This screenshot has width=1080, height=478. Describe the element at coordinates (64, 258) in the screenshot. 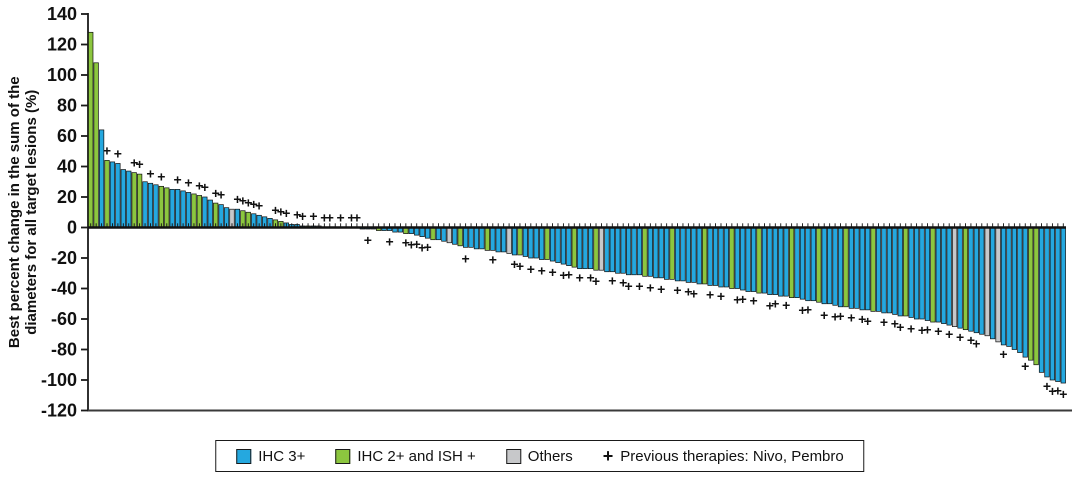

I see `y-tick-label: -20` at that location.